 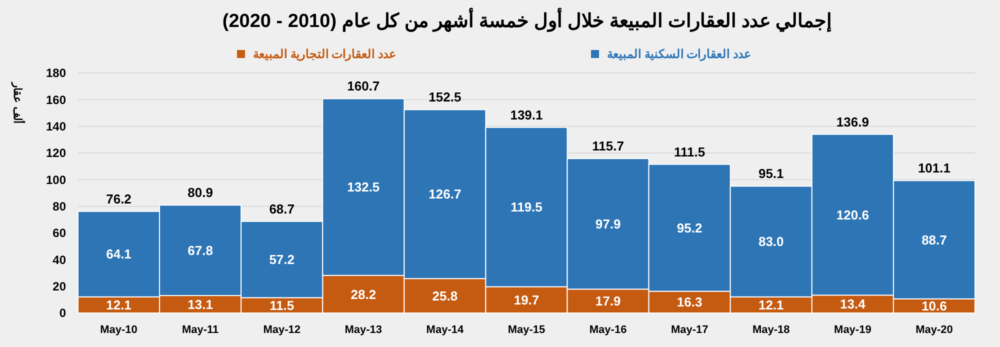 I want to click on total-label: 115.7, so click(x=608, y=146).